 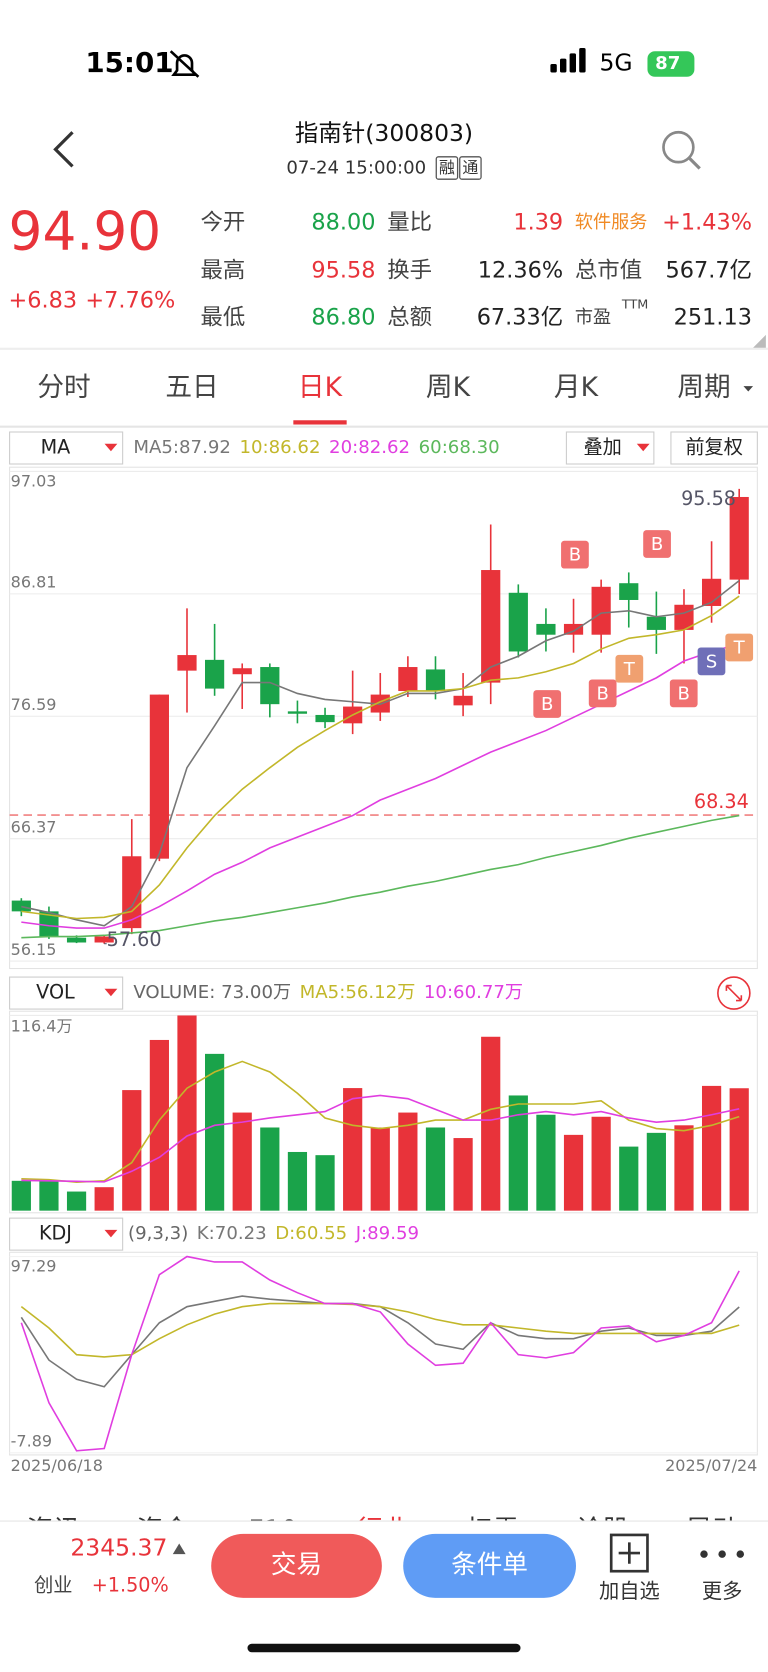 What do you see at coordinates (722, 1591) in the screenshot?
I see `action-label: 更多` at bounding box center [722, 1591].